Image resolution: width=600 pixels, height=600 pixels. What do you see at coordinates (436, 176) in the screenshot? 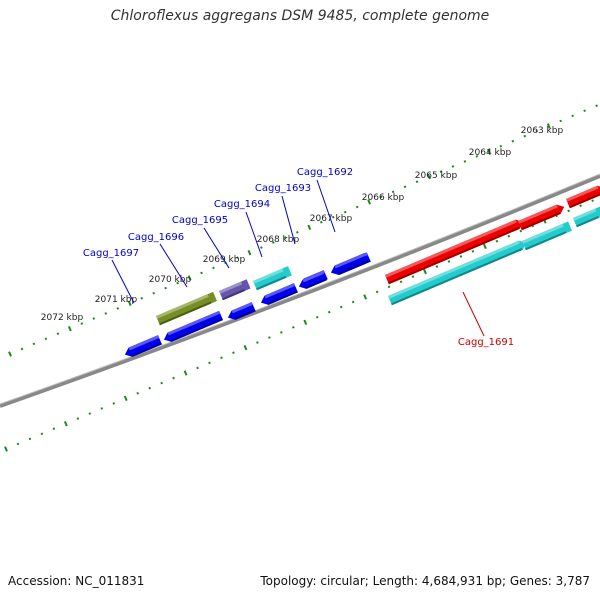
I see `tick-label: 2065 kbp` at bounding box center [436, 176].